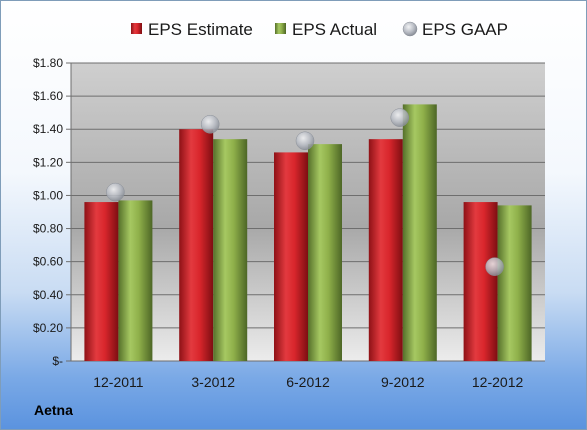 Image resolution: width=587 pixels, height=430 pixels. What do you see at coordinates (48, 262) in the screenshot?
I see `y-tick-label: $0.60` at bounding box center [48, 262].